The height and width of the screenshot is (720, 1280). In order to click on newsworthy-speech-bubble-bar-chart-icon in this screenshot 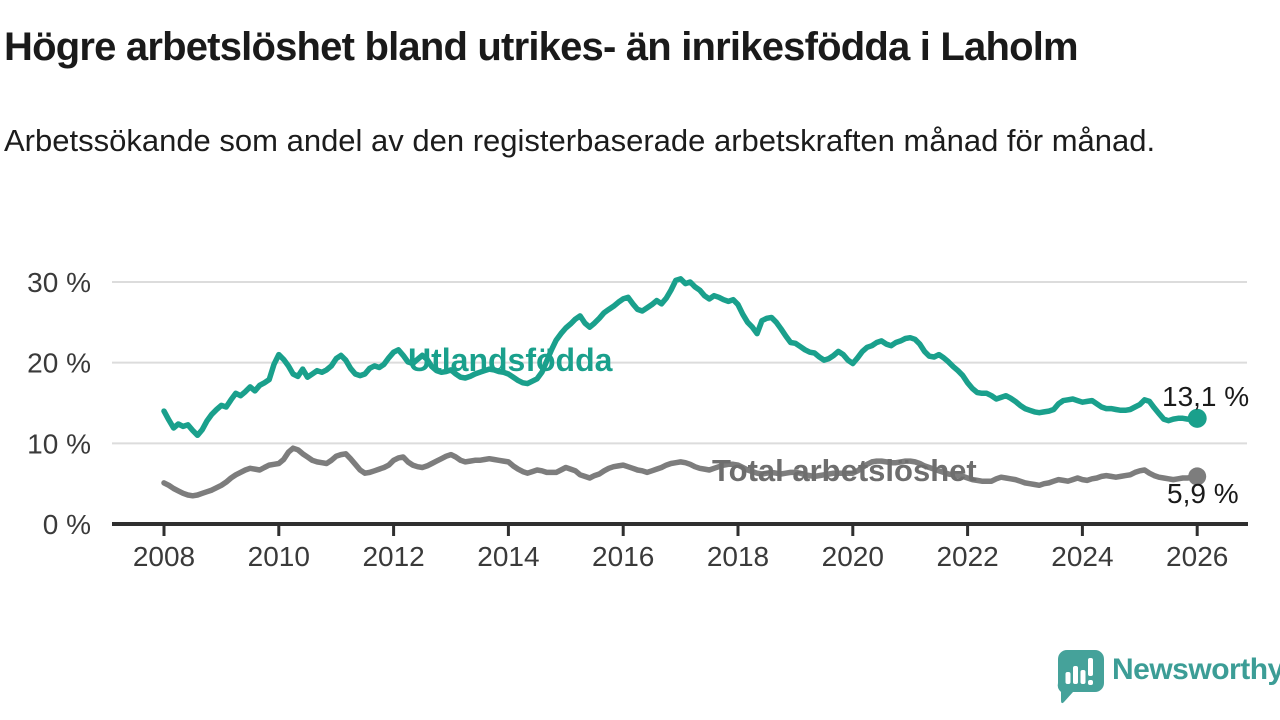, I will do `click(1080, 677)`.